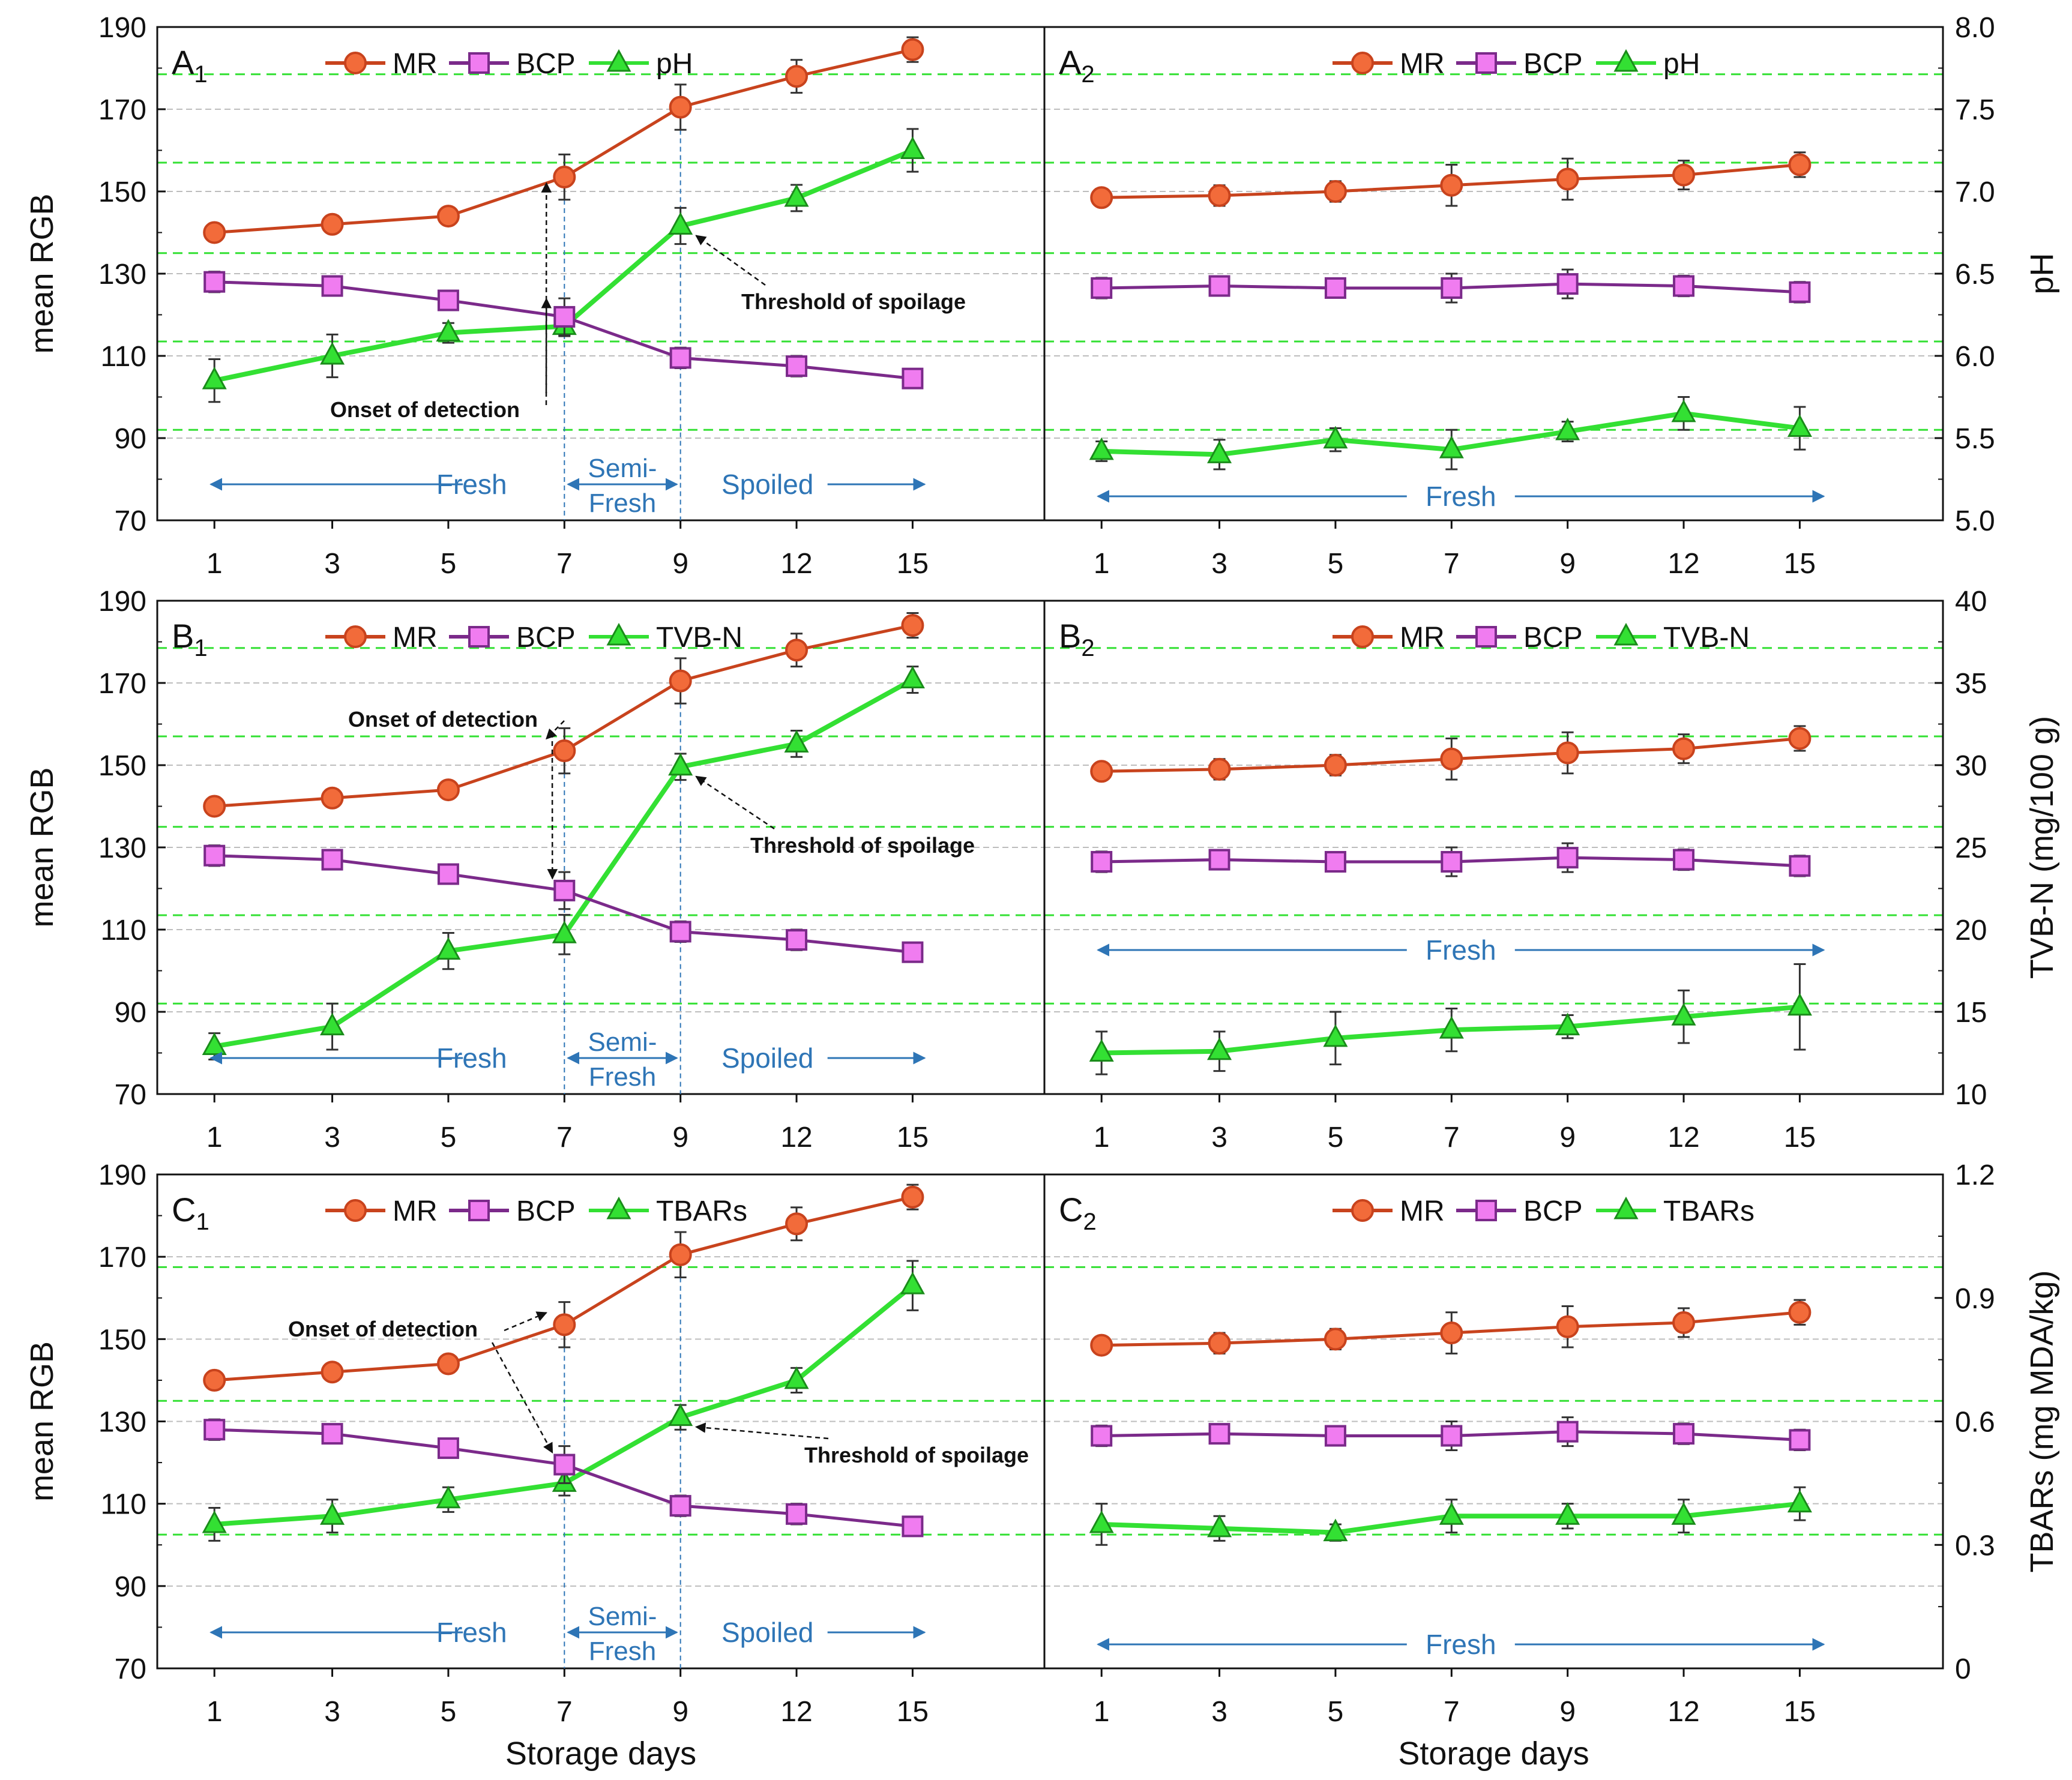 The height and width of the screenshot is (1780, 2072). What do you see at coordinates (622, 469) in the screenshot?
I see `semi-fresh-label-line1: Semi-` at bounding box center [622, 469].